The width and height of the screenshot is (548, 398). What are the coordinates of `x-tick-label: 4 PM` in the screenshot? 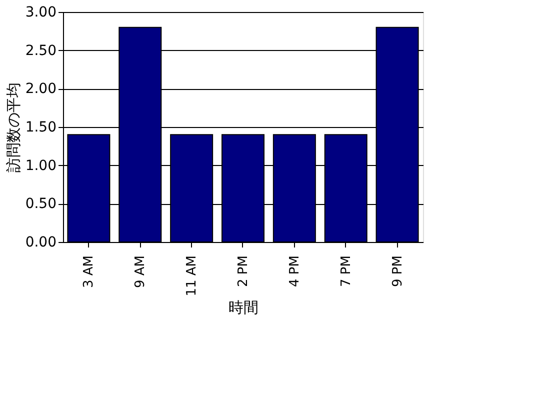 It's located at (294, 271).